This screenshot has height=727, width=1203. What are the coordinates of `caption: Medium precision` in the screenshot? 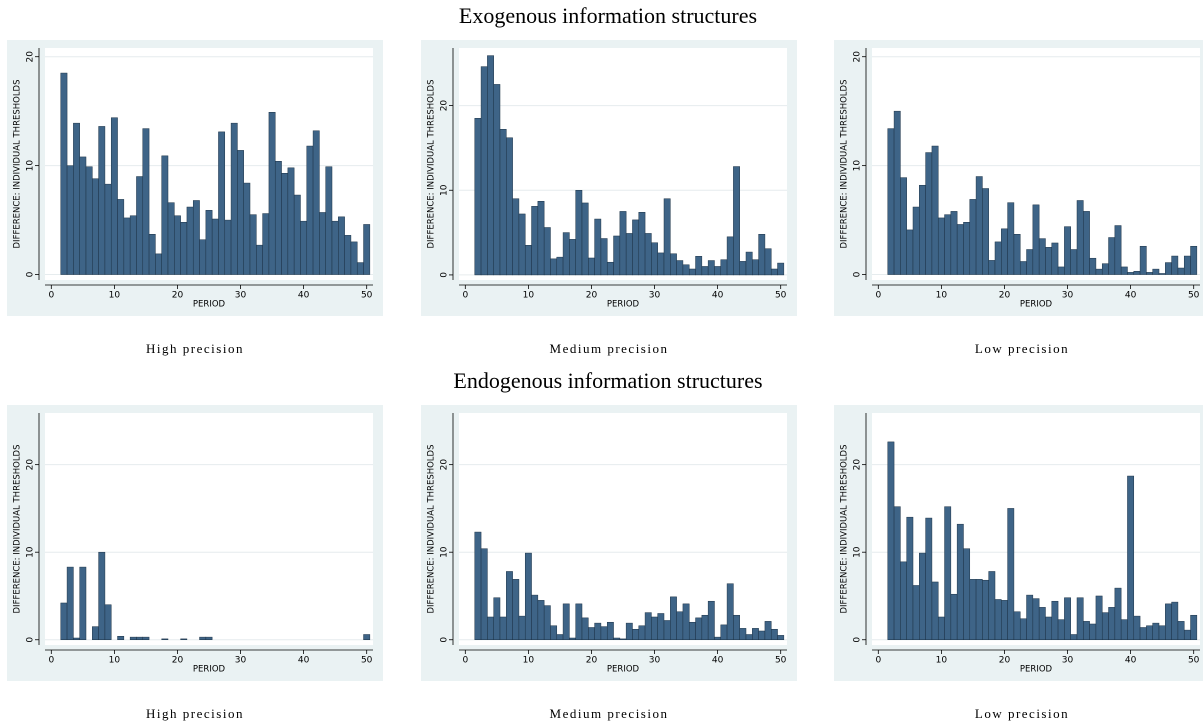 It's located at (609, 348).